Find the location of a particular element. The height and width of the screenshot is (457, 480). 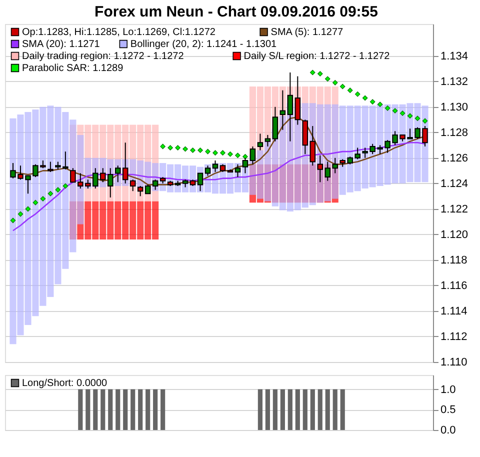

legend-label: Daily trading region: 1.1272 - 1.1272 is located at coordinates (103, 56).